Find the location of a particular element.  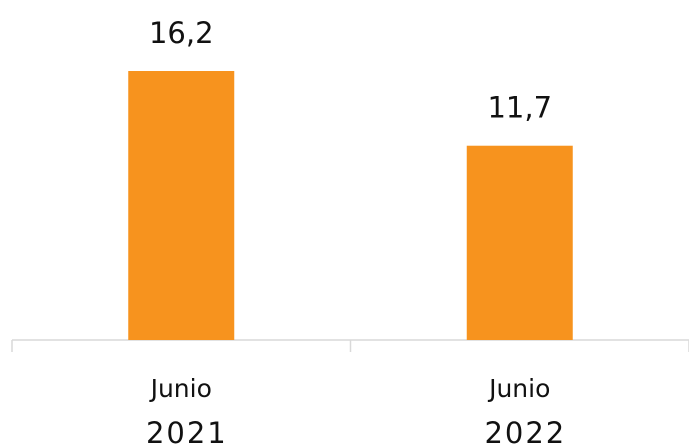

x-tick-label: Junio 2021 is located at coordinates (181, 411).